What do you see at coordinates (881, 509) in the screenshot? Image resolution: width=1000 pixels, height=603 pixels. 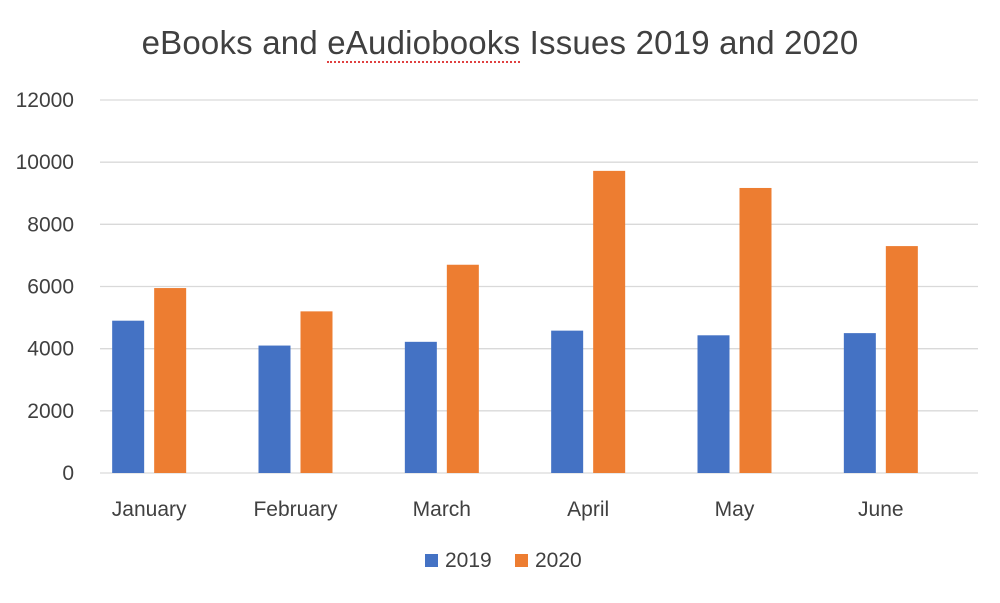 I see `x-category-label: June` at bounding box center [881, 509].